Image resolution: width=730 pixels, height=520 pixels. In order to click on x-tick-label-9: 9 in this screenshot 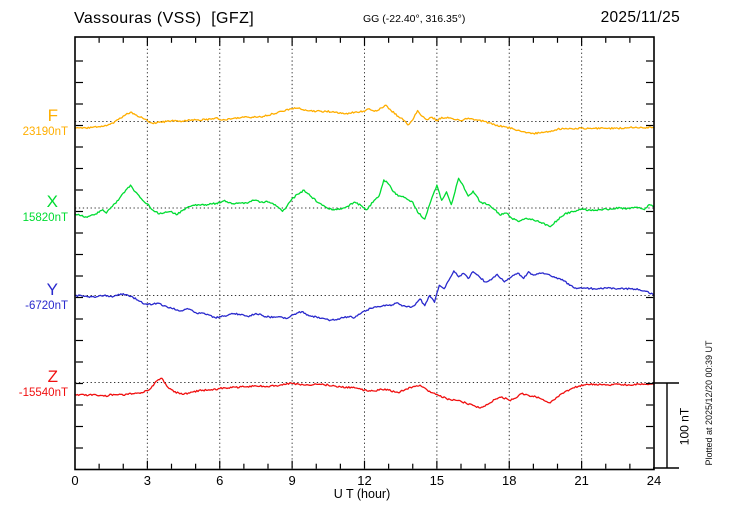, I will do `click(292, 480)`.